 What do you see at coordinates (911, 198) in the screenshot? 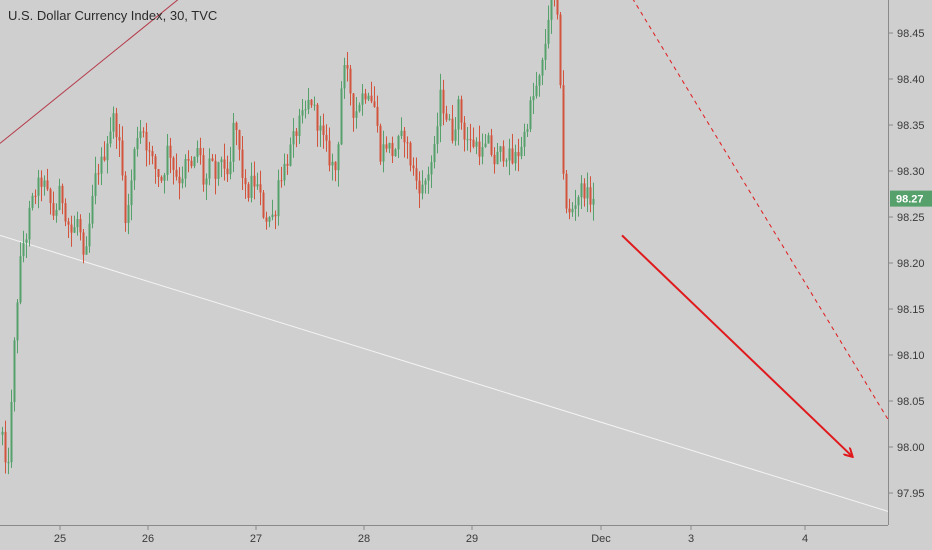
I see `current-price-tag: 98.27` at bounding box center [911, 198].